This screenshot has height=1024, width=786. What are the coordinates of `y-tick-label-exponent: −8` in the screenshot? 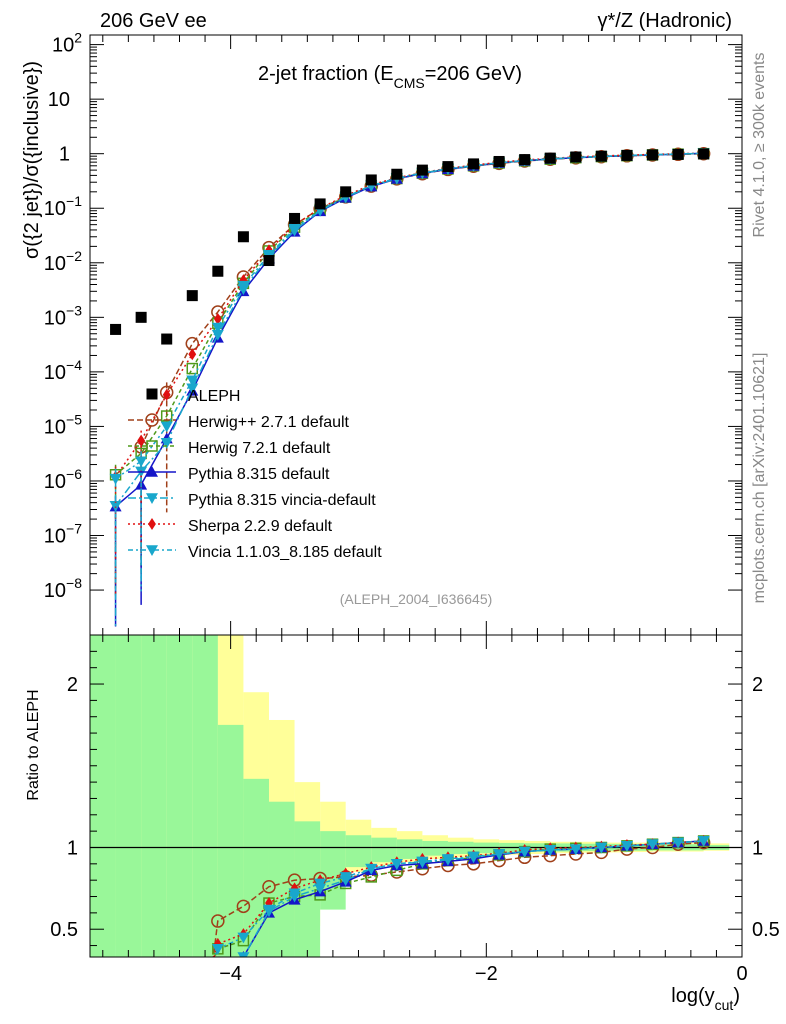 It's located at (74, 583).